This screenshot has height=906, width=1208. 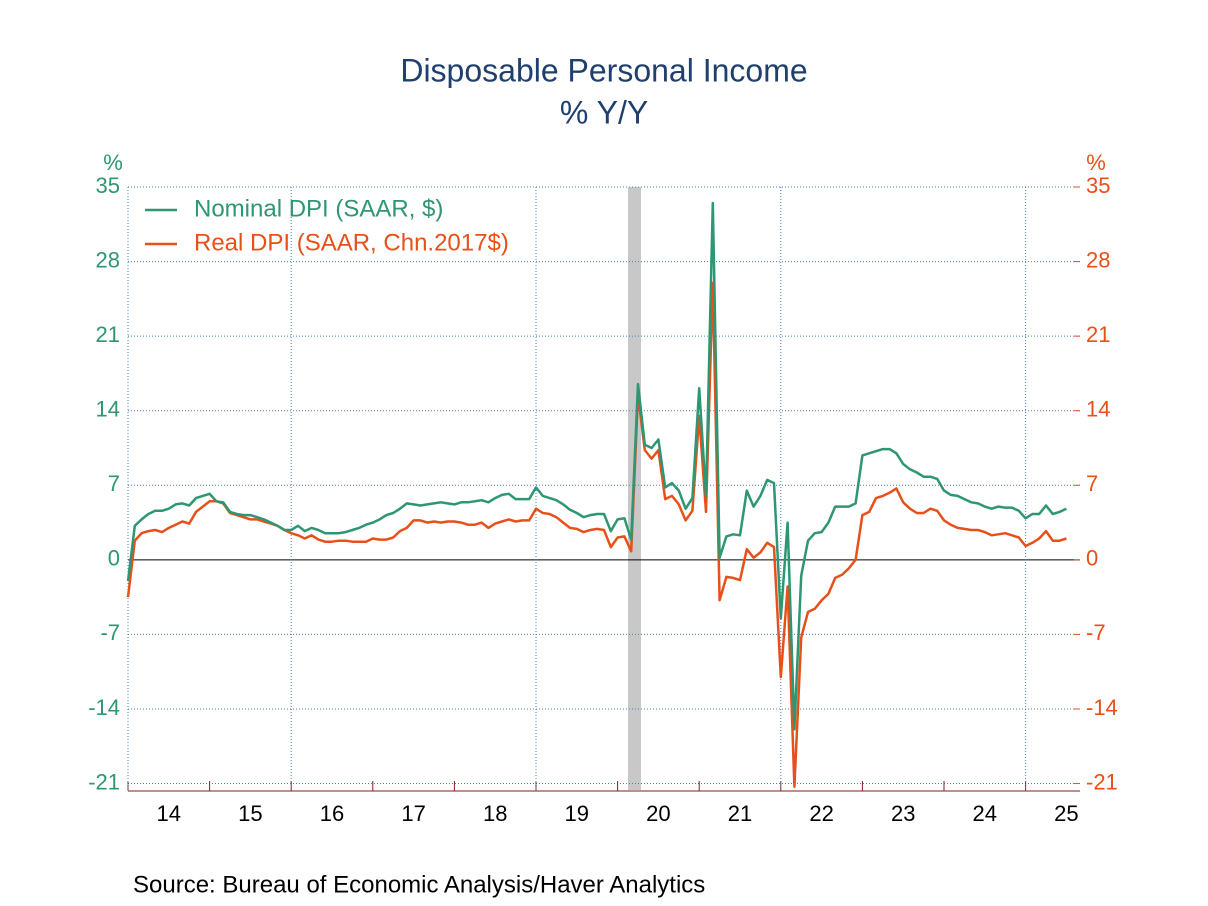 What do you see at coordinates (495, 813) in the screenshot?
I see `x-tick-label: 18` at bounding box center [495, 813].